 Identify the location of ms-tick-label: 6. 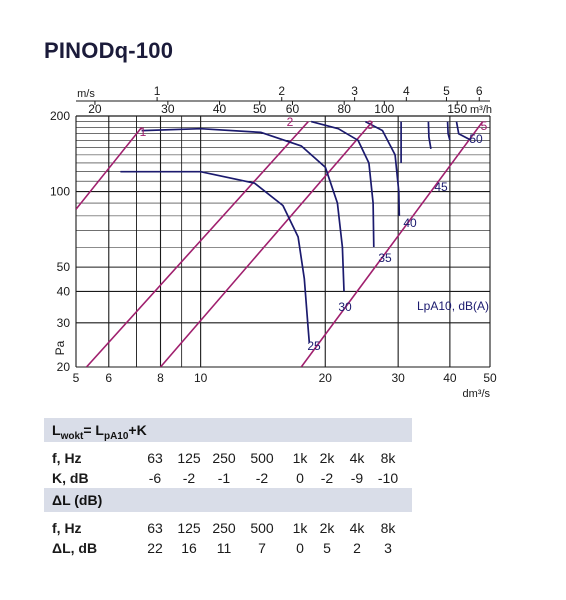
(479, 91).